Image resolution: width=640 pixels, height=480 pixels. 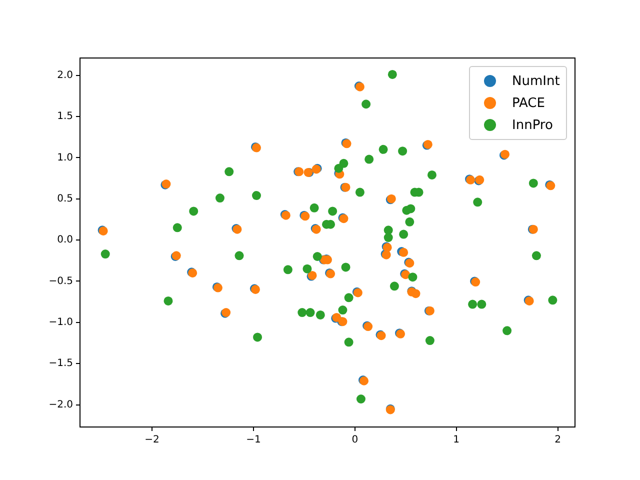 I want to click on y-tick-label: 1.5, so click(x=65, y=116).